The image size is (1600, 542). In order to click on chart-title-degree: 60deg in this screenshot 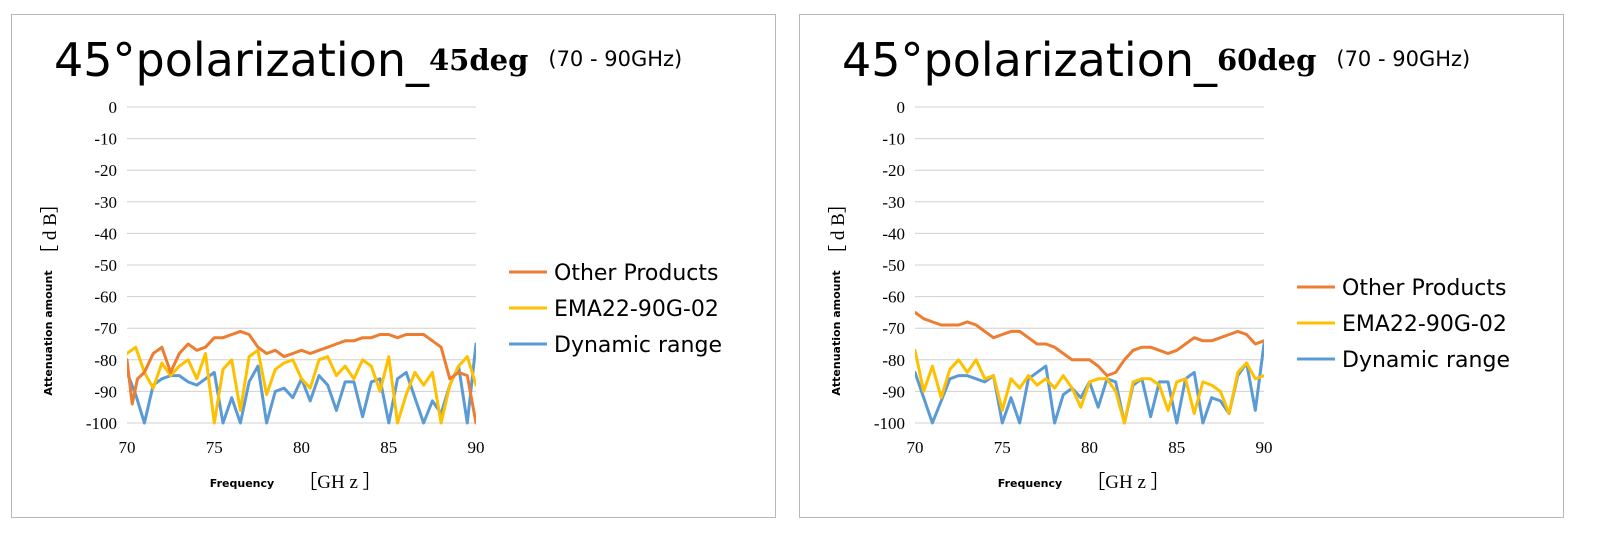, I will do `click(1267, 60)`.